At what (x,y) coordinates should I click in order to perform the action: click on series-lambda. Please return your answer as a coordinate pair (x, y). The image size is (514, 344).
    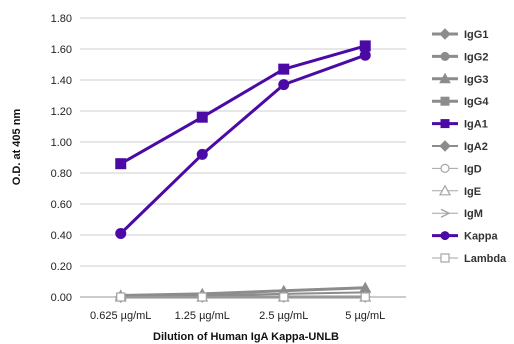
    Looking at the image, I should click on (243, 297).